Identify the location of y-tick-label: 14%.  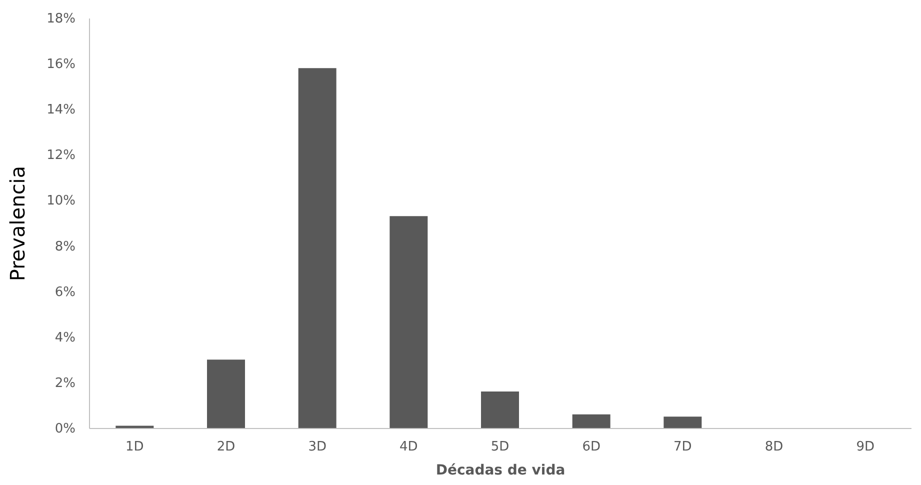
(61, 110).